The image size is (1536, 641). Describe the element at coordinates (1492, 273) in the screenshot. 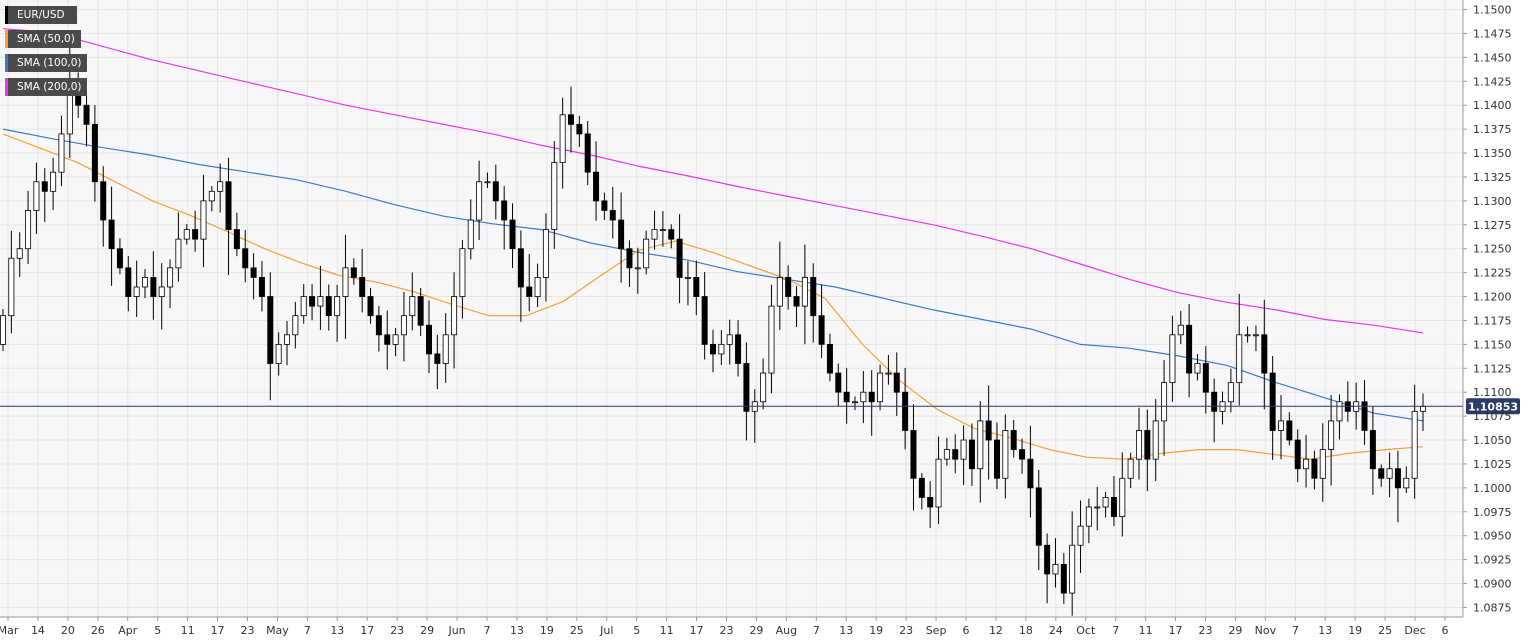

I see `y-tick-label: 1.1225` at that location.